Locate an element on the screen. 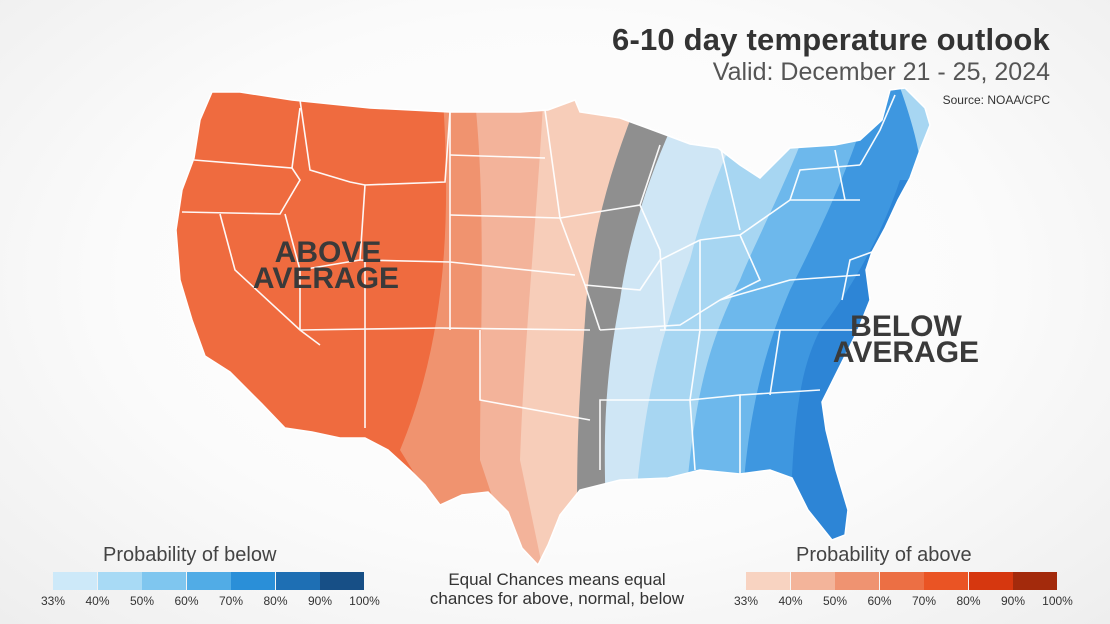  legend-above-title: Probability of above is located at coordinates (884, 555).